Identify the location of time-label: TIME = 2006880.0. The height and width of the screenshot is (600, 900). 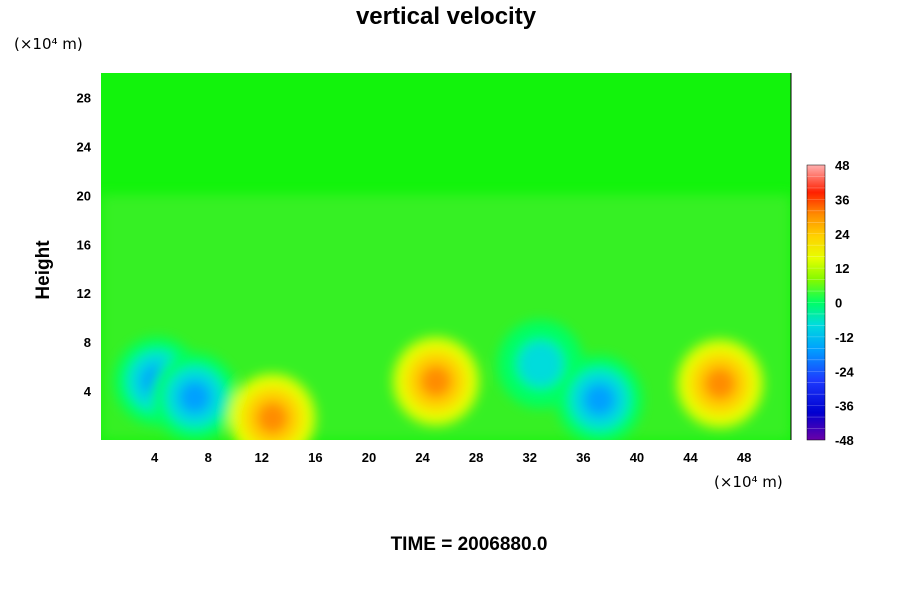
(469, 544).